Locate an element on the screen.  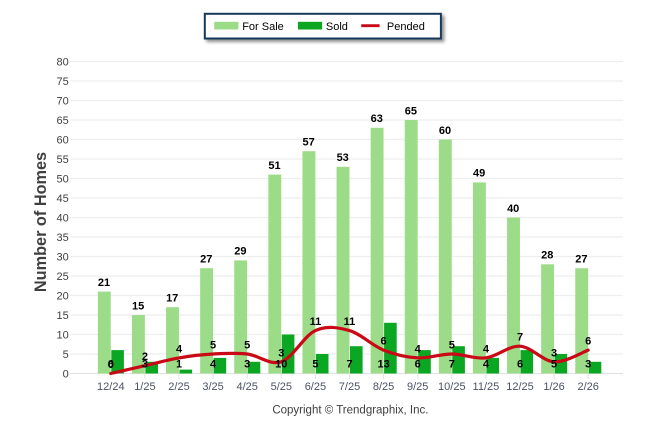
svg-text: 55 is located at coordinates (63, 160).